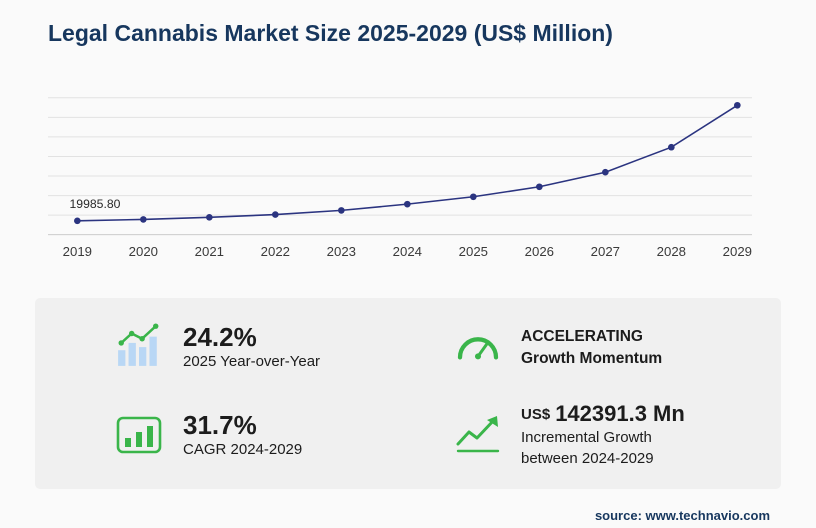  I want to click on stat-yoy: 24.2% 2025 Year-over-Year, so click(285, 347).